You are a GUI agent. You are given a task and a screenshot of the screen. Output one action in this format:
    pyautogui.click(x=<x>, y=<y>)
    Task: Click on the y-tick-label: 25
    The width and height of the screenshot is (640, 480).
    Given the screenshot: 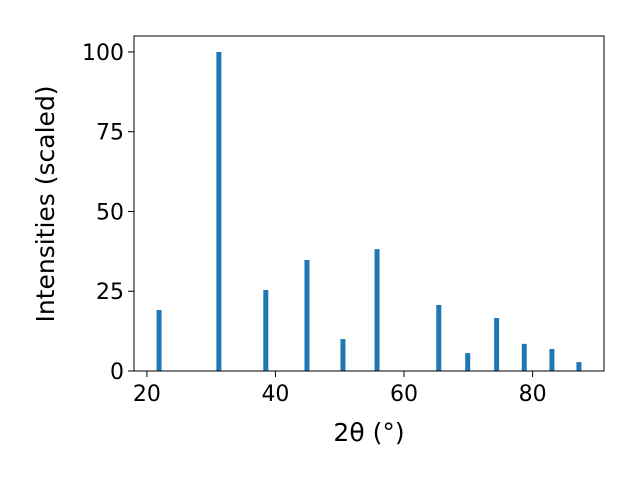 What is the action you would take?
    pyautogui.click(x=110, y=292)
    